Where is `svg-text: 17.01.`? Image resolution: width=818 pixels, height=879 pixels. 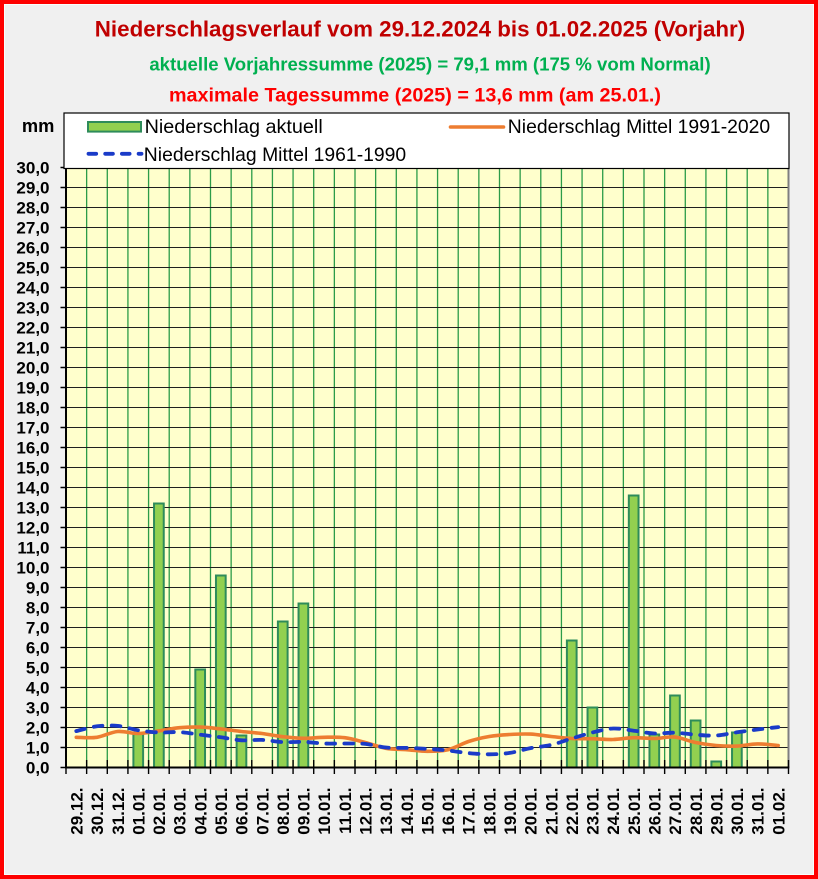
svg-text: 17.01. is located at coordinates (469, 811).